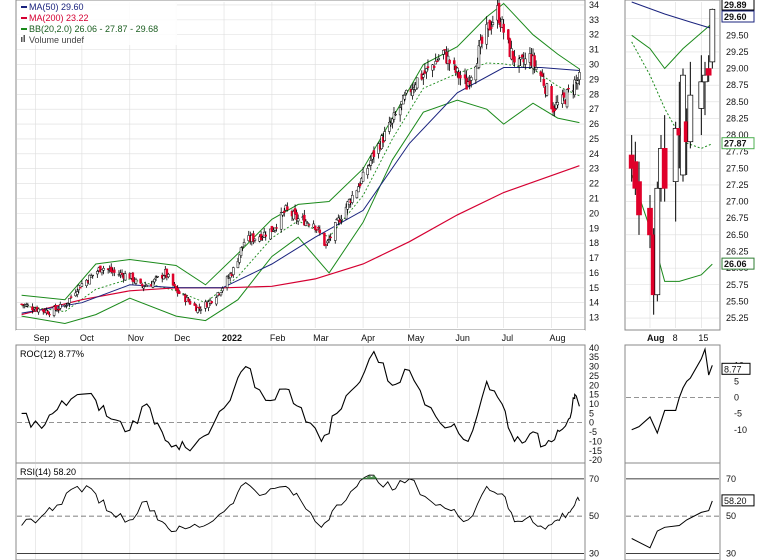  Describe the element at coordinates (594, 348) in the screenshot. I see `y-tick-label: 40` at that location.